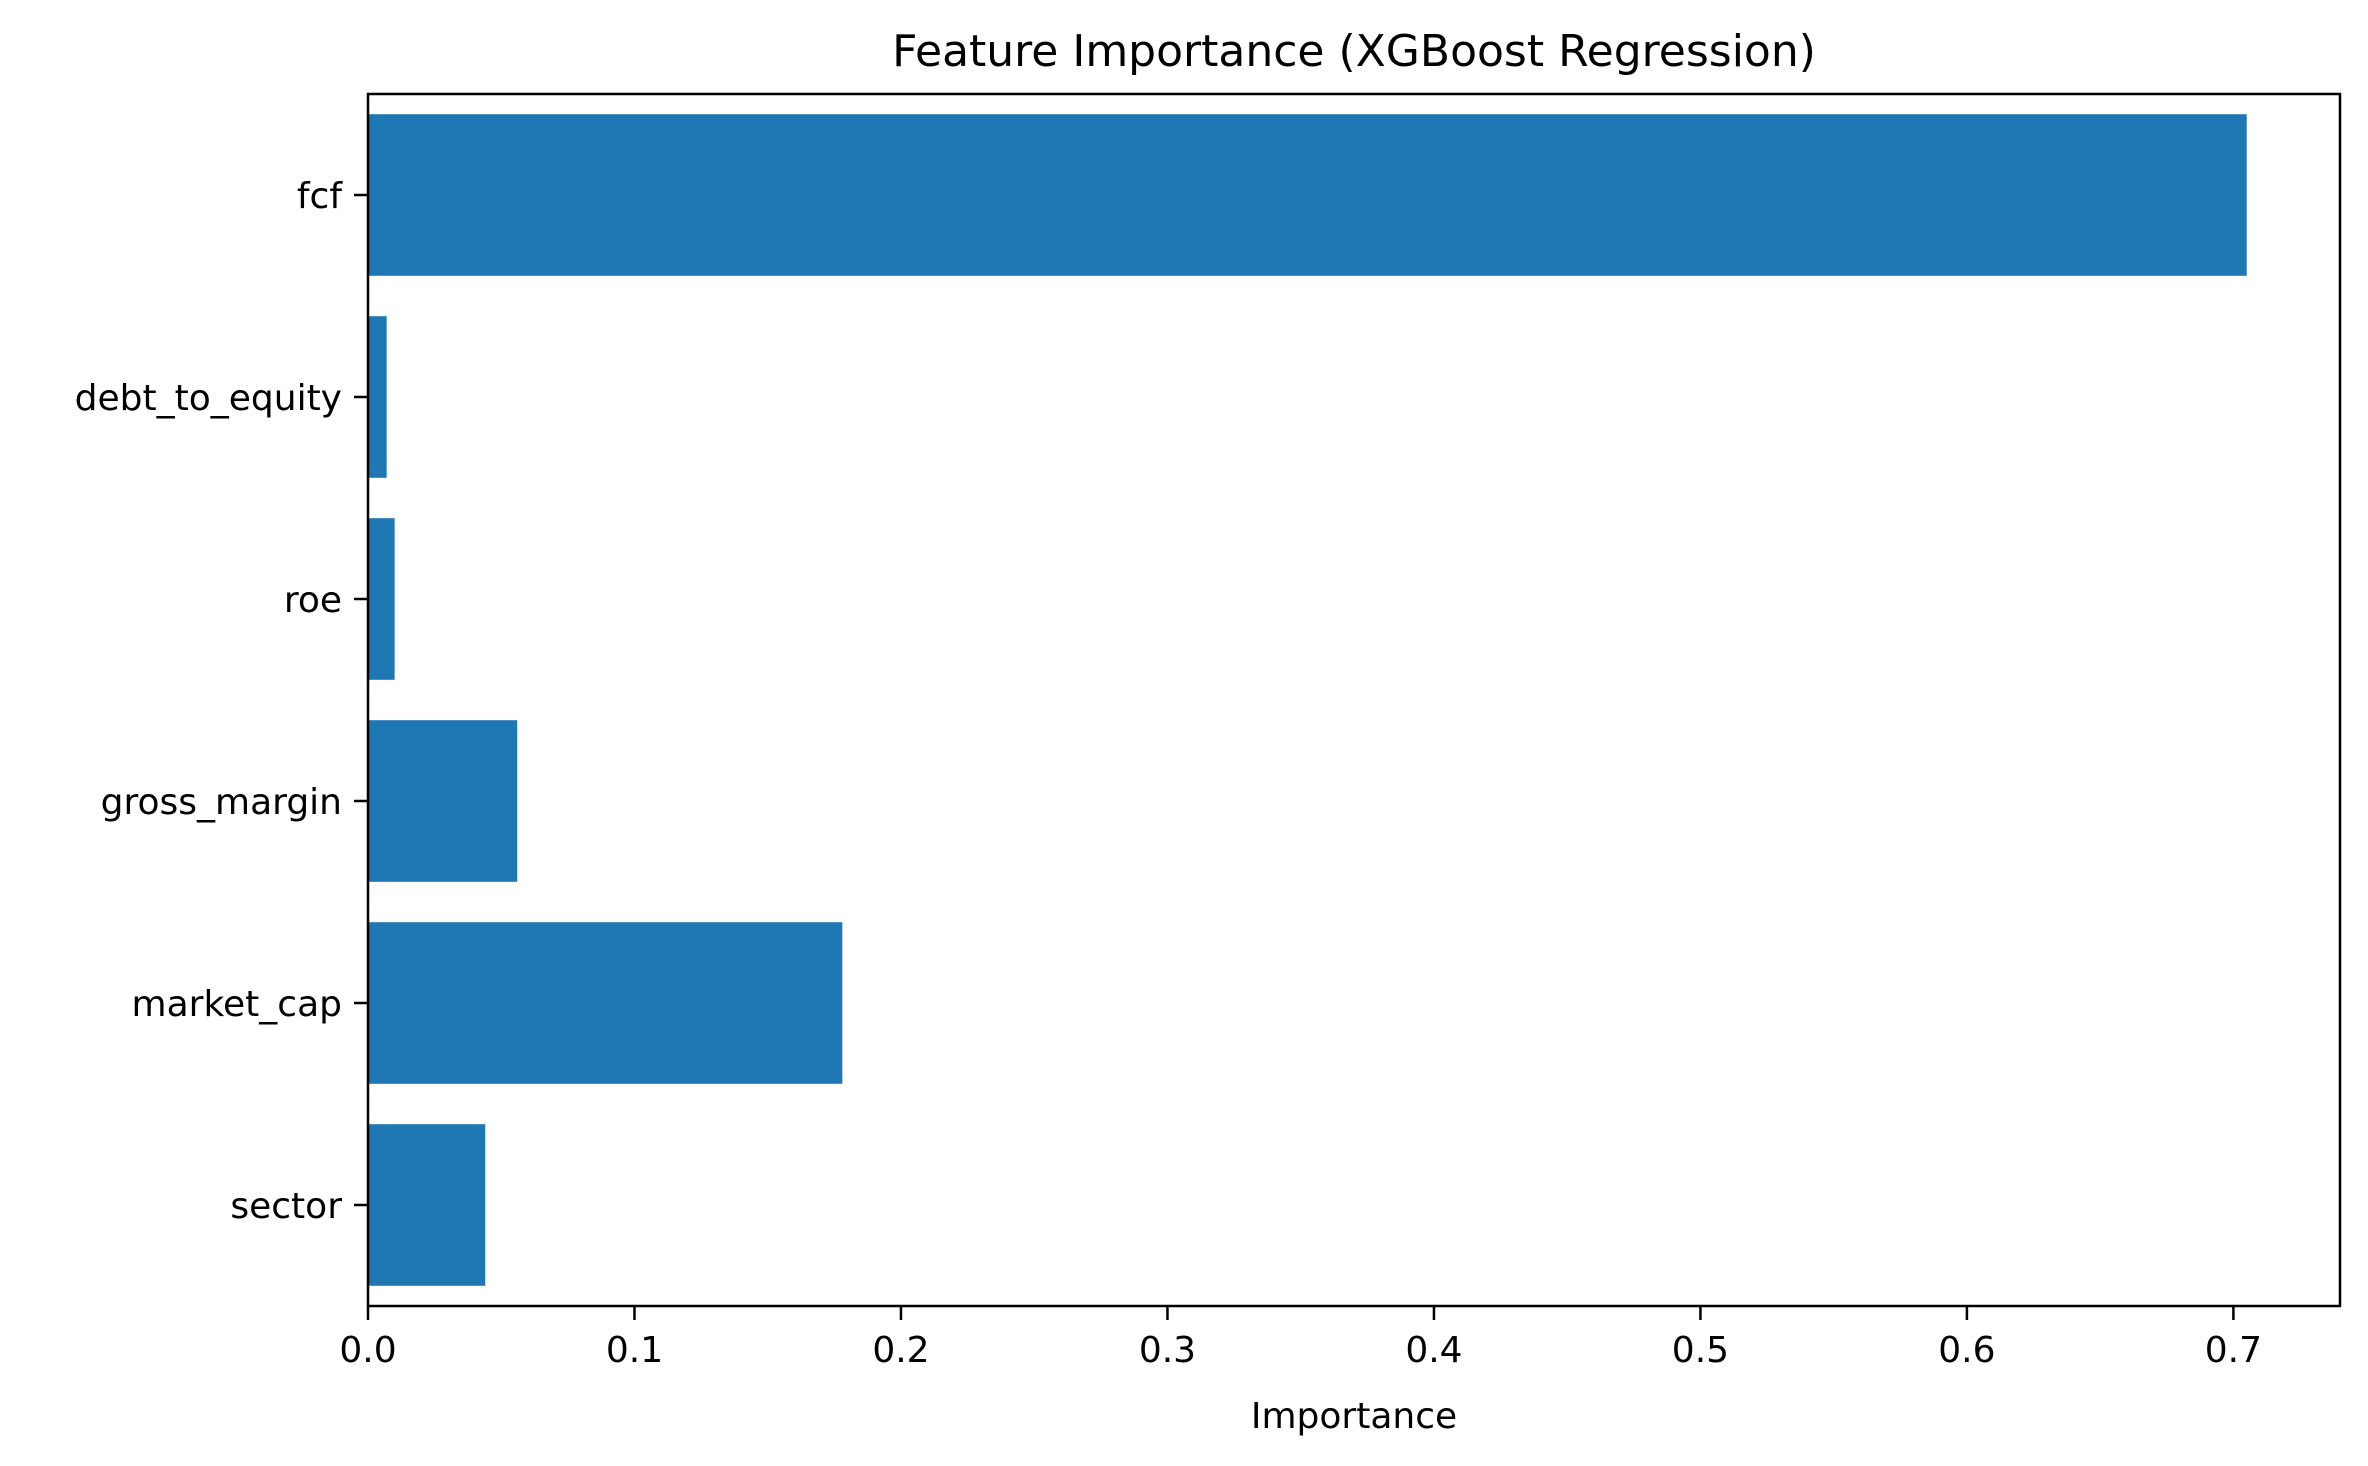 Image resolution: width=2368 pixels, height=1466 pixels. Describe the element at coordinates (1307, 195) in the screenshot. I see `bar-fcf` at that location.